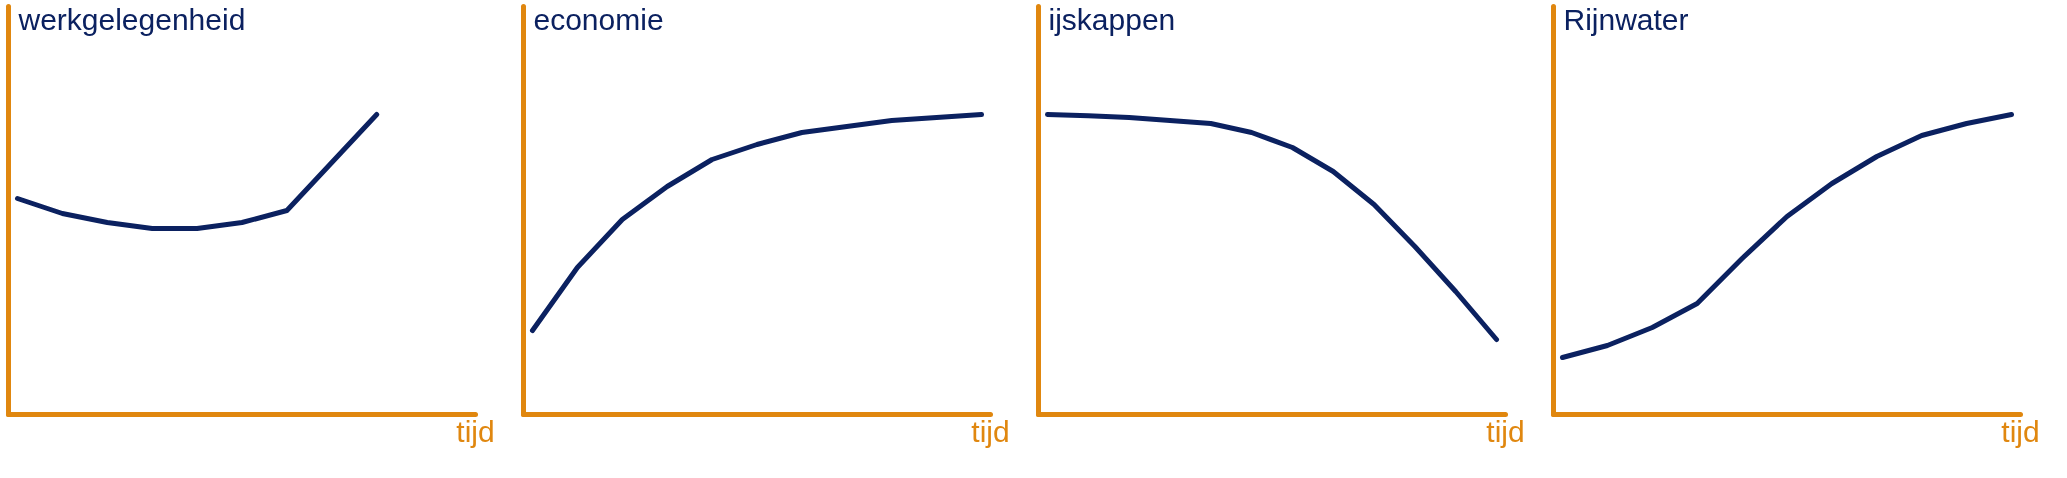 The width and height of the screenshot is (2067, 478). Describe the element at coordinates (598, 19) in the screenshot. I see `chart-title: economie` at that location.